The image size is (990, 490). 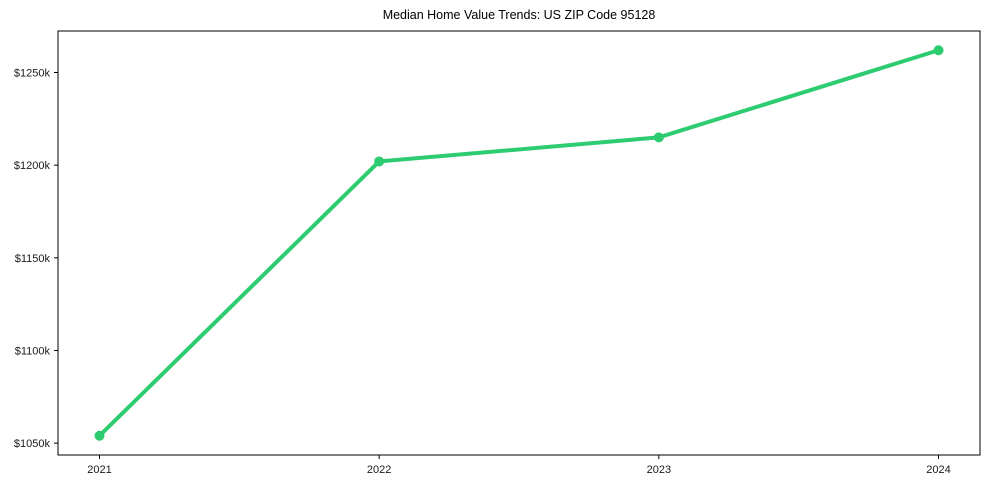 I want to click on y-tick-label: $1050k, so click(x=32, y=444).